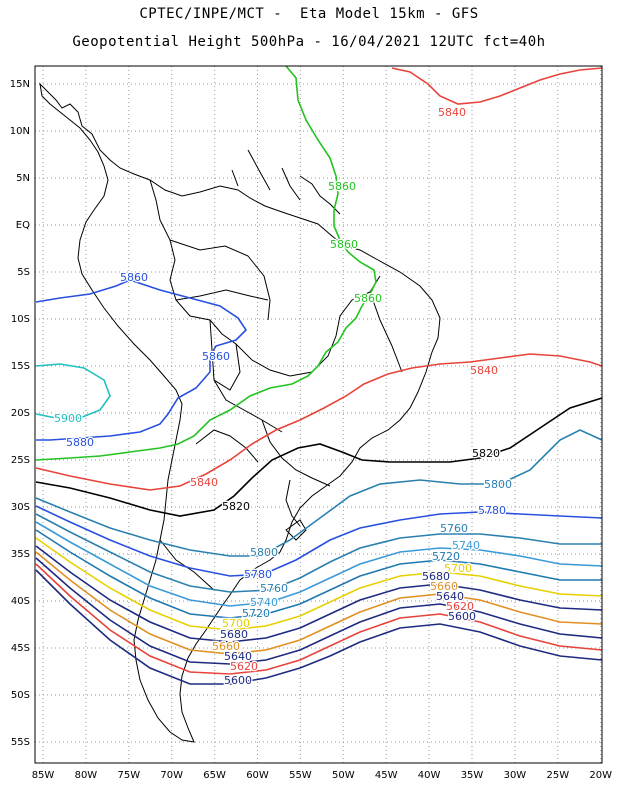  Describe the element at coordinates (20, 319) in the screenshot. I see `latitude-label: 10S` at that location.